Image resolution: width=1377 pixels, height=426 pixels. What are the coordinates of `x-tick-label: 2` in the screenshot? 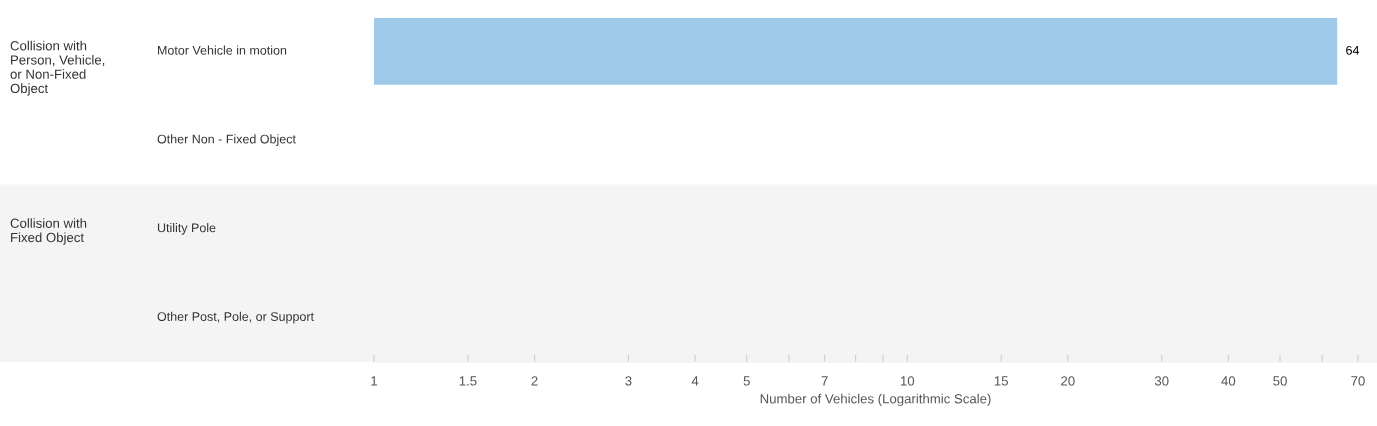 It's located at (534, 381).